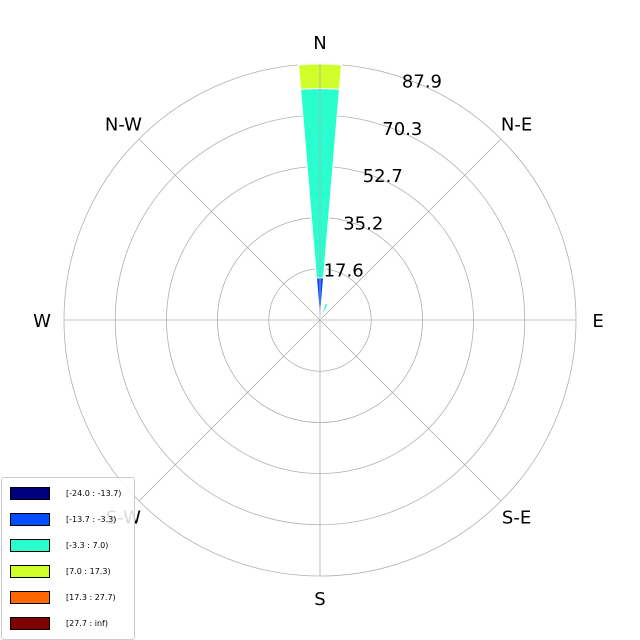  Describe the element at coordinates (87, 545) in the screenshot. I see `legend-label: [-3.3 : 7.0)` at that location.